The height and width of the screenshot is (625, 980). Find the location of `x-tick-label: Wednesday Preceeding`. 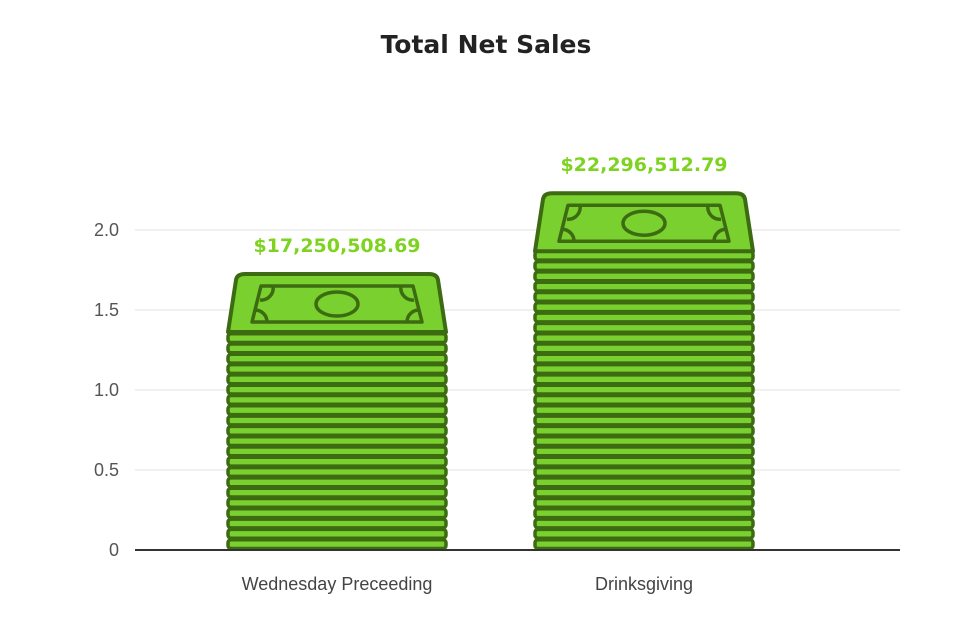

x-tick-label: Wednesday Preceeding is located at coordinates (337, 584).